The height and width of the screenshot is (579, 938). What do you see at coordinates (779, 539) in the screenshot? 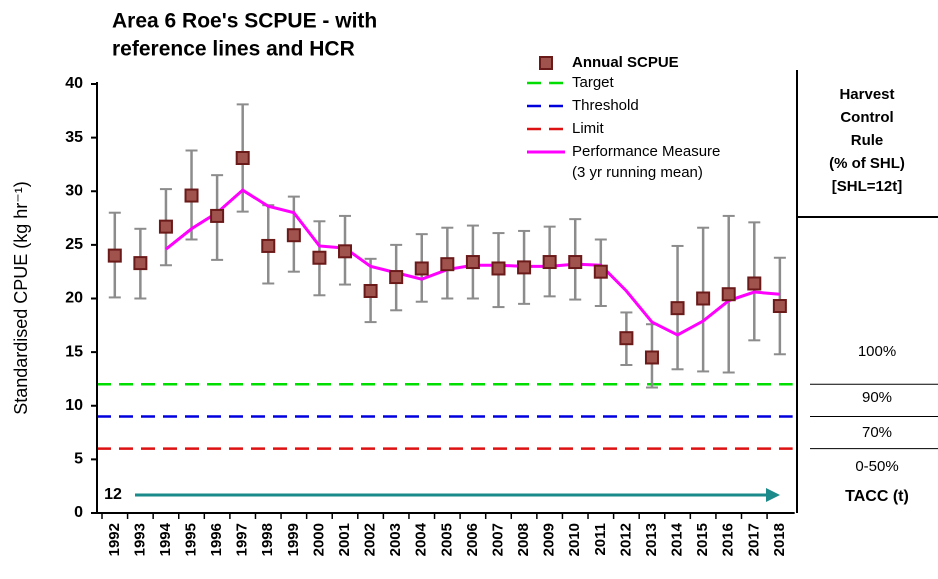
I see `x-tick-label: 2018` at bounding box center [779, 539].